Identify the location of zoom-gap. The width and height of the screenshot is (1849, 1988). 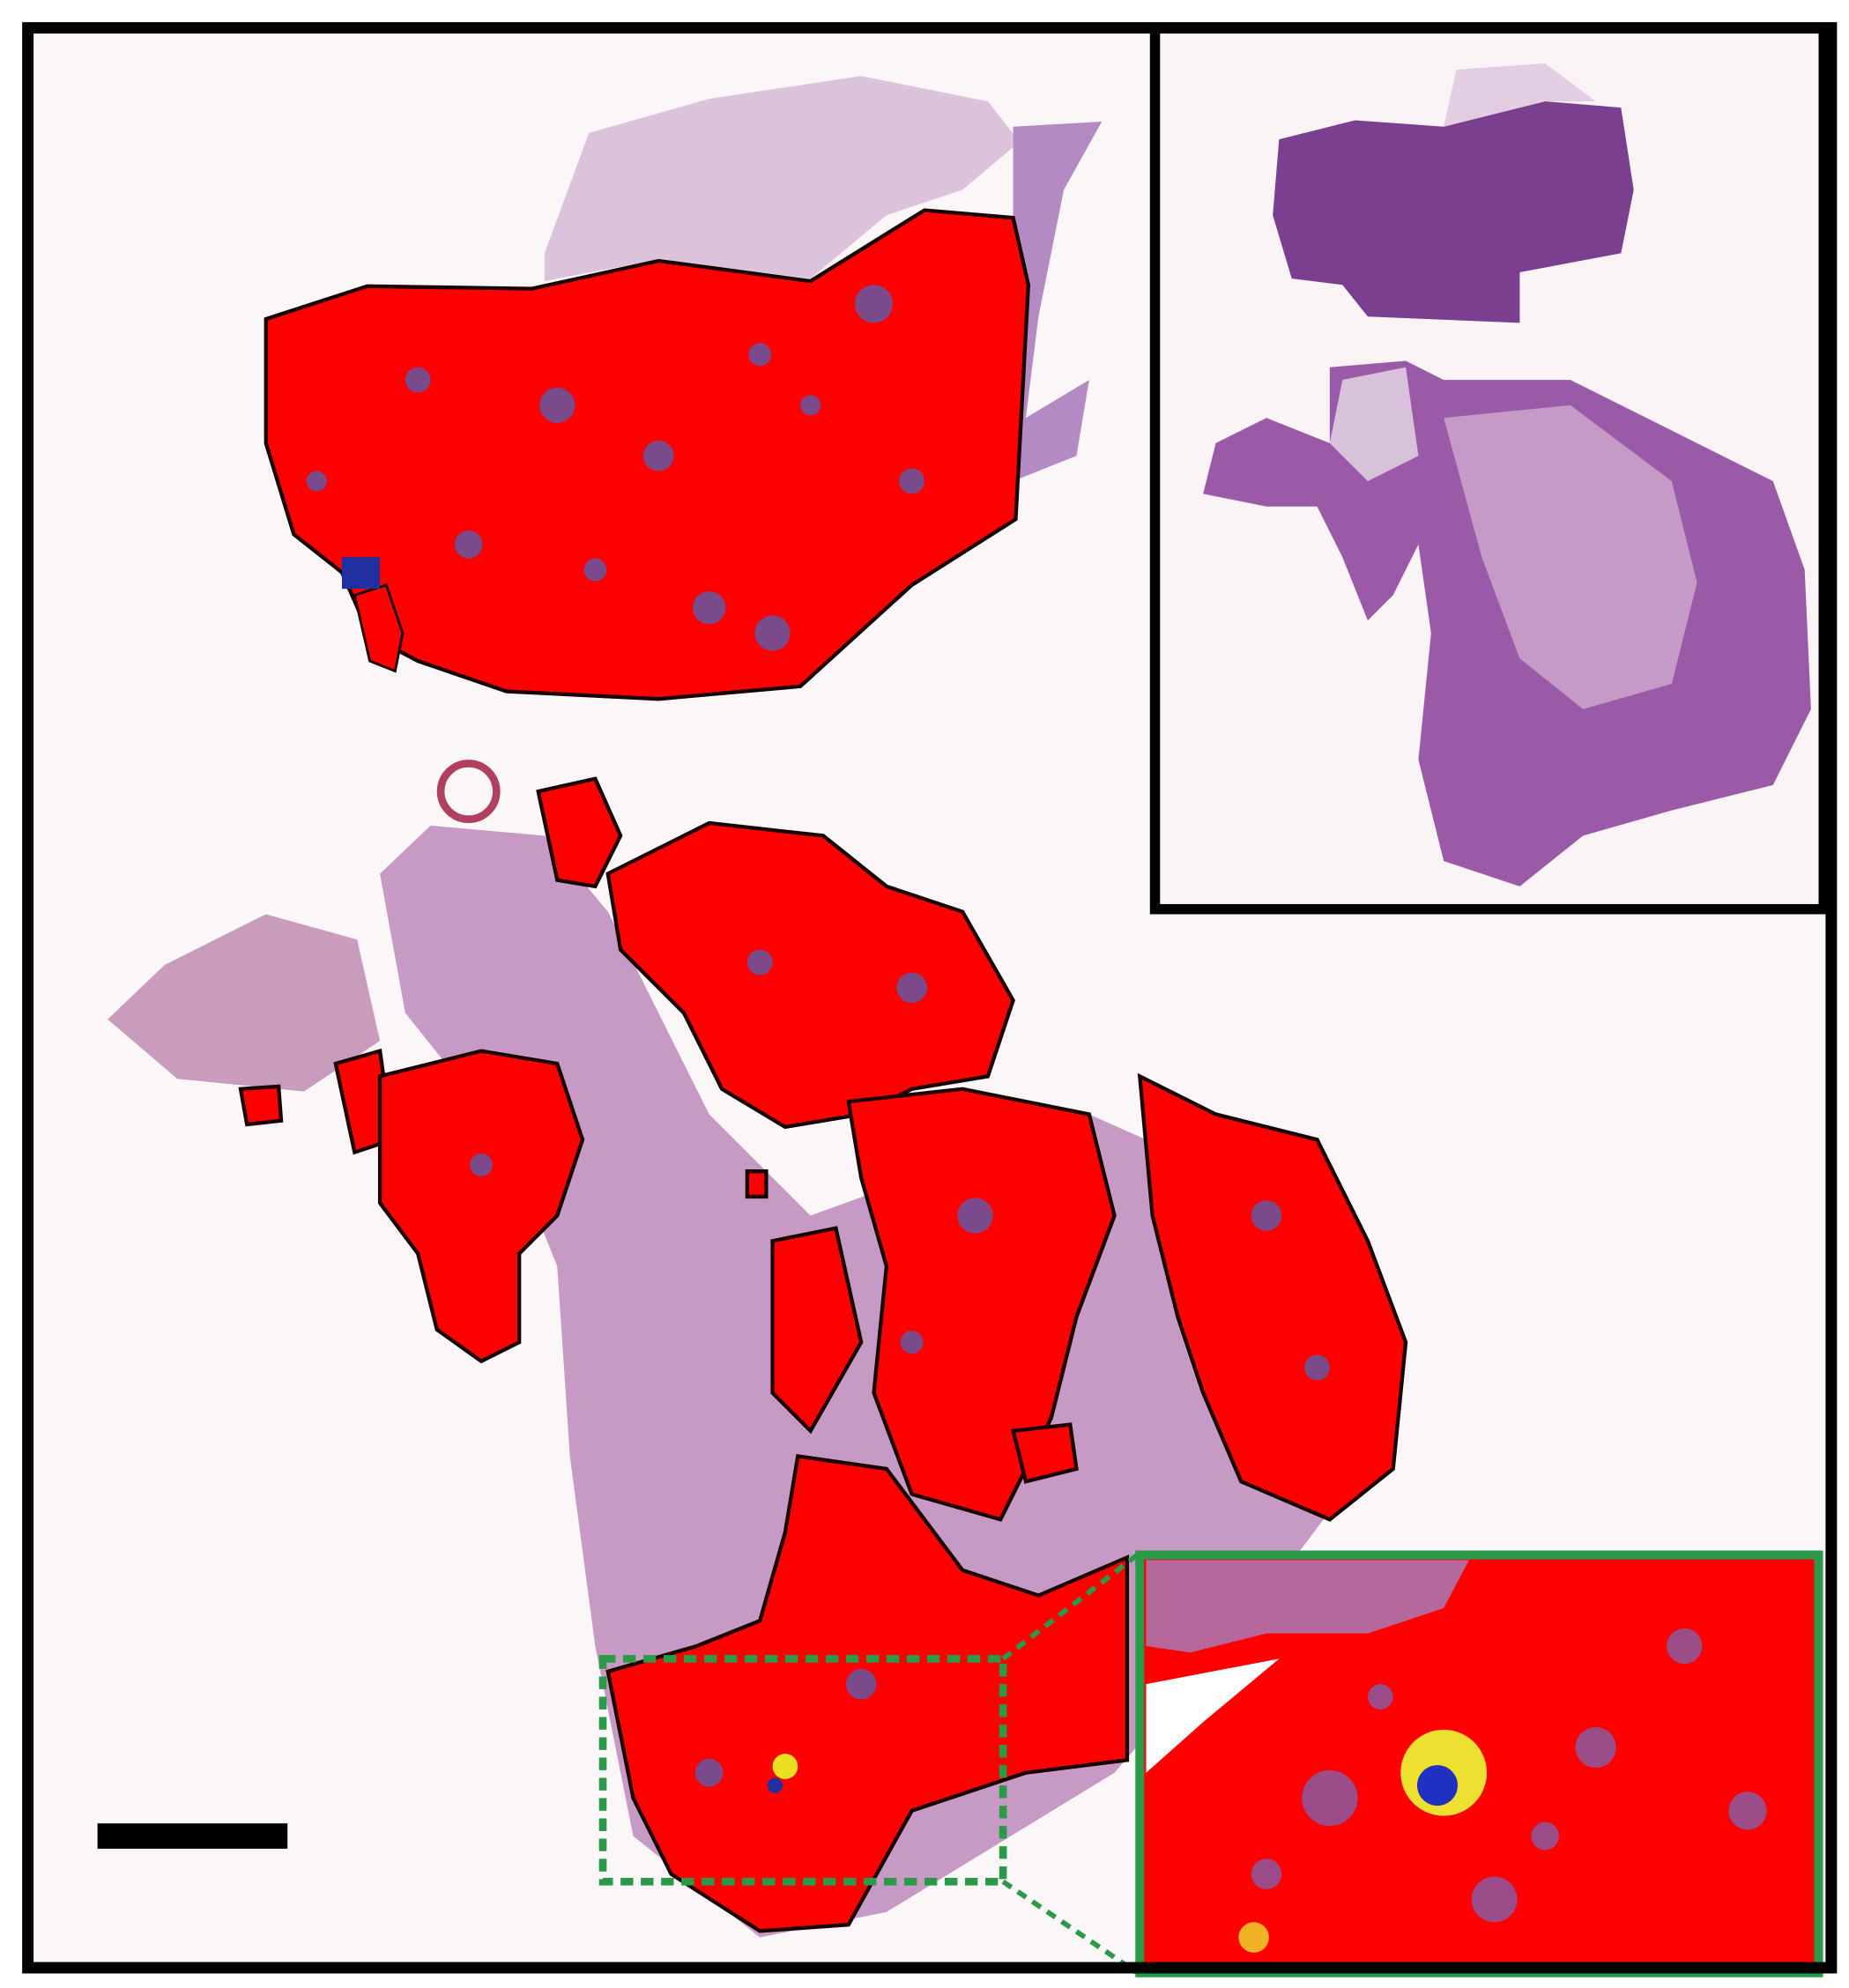
(1213, 1716).